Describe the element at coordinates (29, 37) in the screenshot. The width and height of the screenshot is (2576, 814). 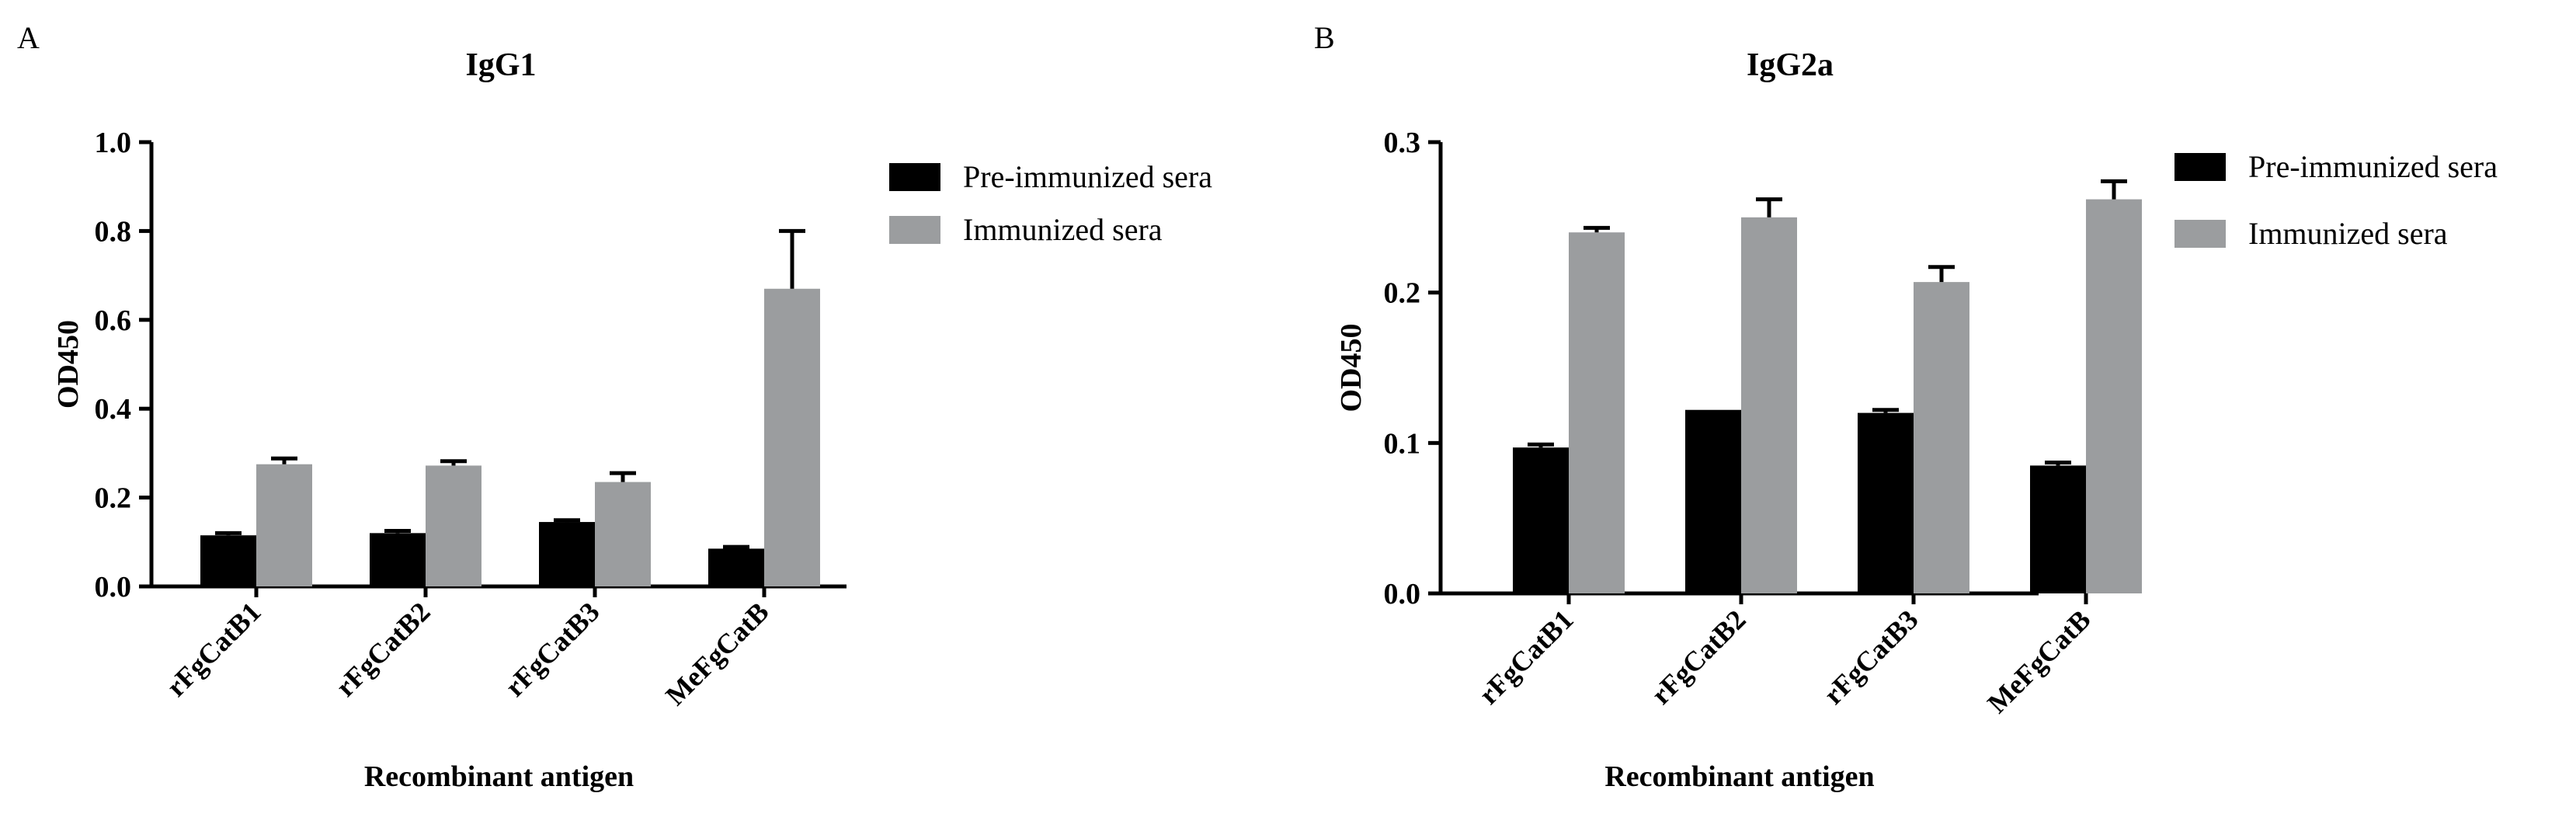
I see `panel-letter: A` at that location.